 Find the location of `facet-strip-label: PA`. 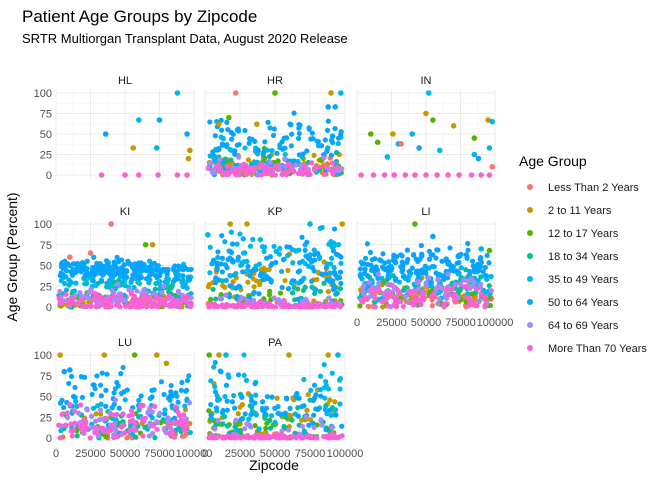

facet-strip-label: PA is located at coordinates (275, 343).